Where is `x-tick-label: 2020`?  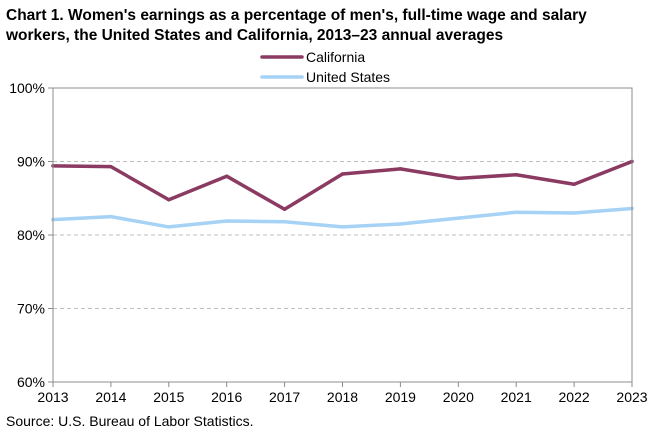
x-tick-label: 2020 is located at coordinates (458, 397).